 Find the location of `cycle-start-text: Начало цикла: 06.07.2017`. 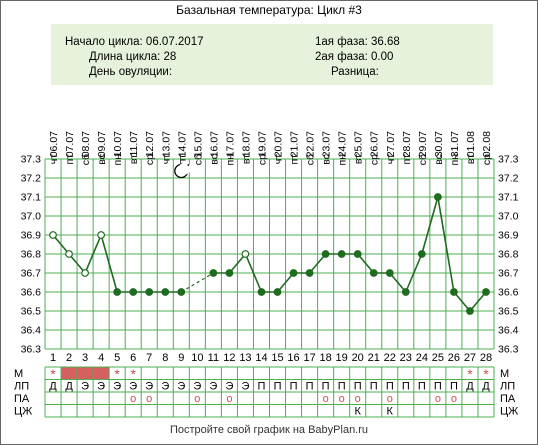

cycle-start-text: Начало цикла: 06.07.2017 is located at coordinates (134, 42).